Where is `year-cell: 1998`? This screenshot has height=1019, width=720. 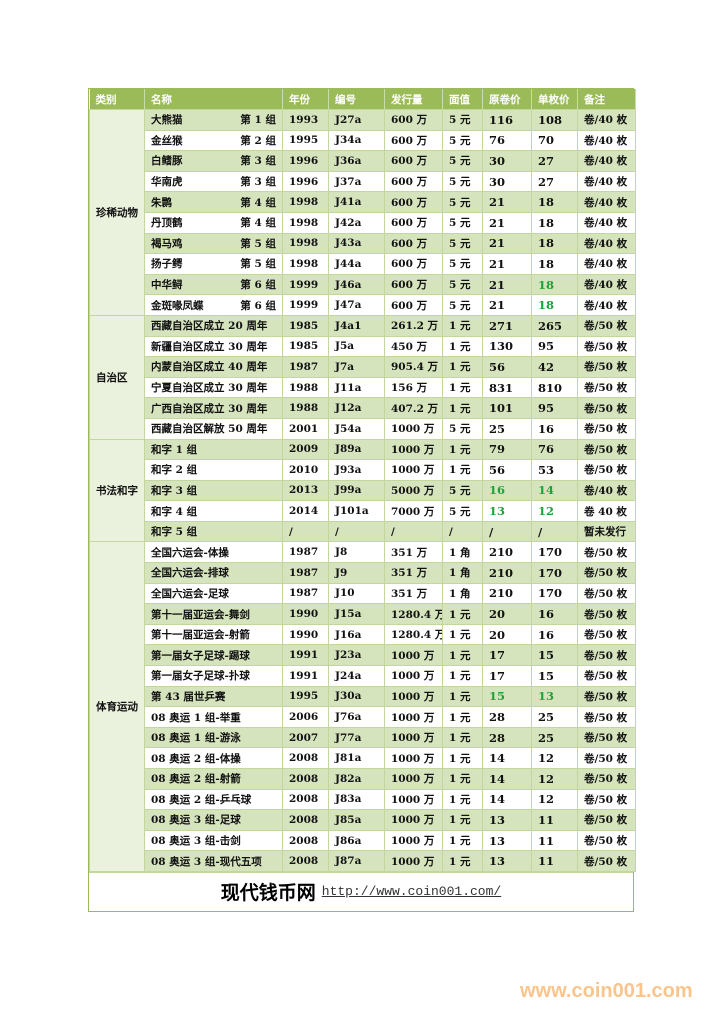 year-cell: 1998 is located at coordinates (305, 222).